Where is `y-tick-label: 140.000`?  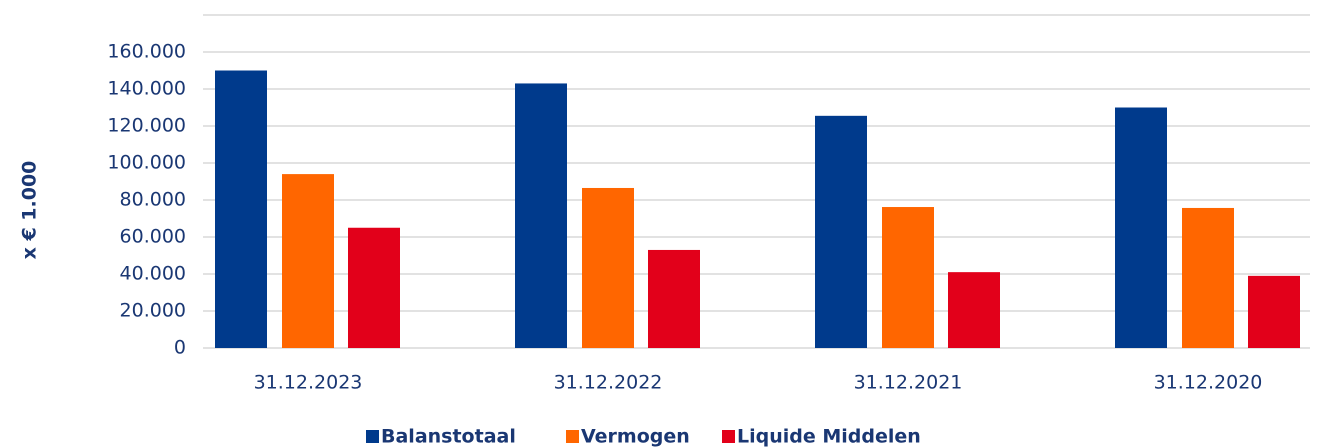 y-tick-label: 140.000 is located at coordinates (146, 89).